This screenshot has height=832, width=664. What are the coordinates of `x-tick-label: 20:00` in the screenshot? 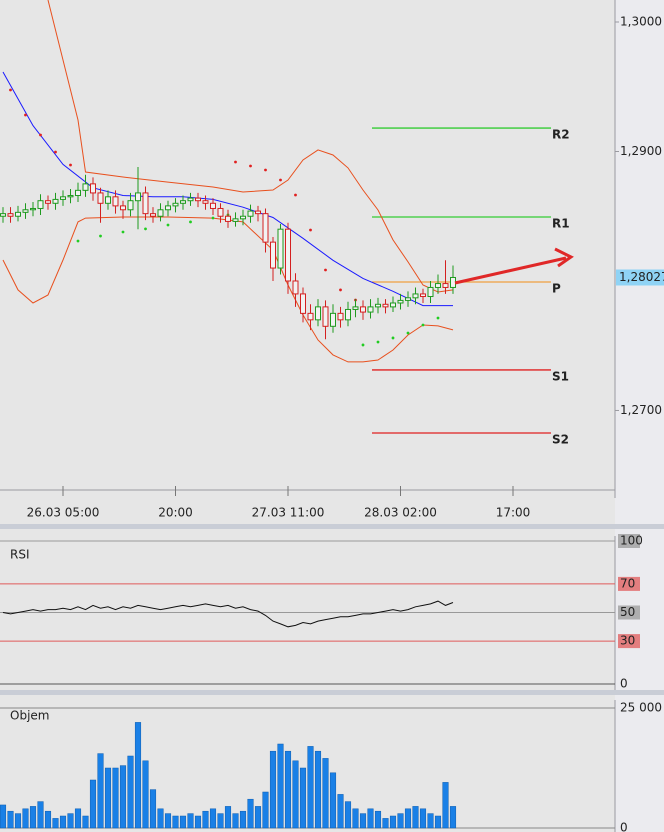 It's located at (175, 513).